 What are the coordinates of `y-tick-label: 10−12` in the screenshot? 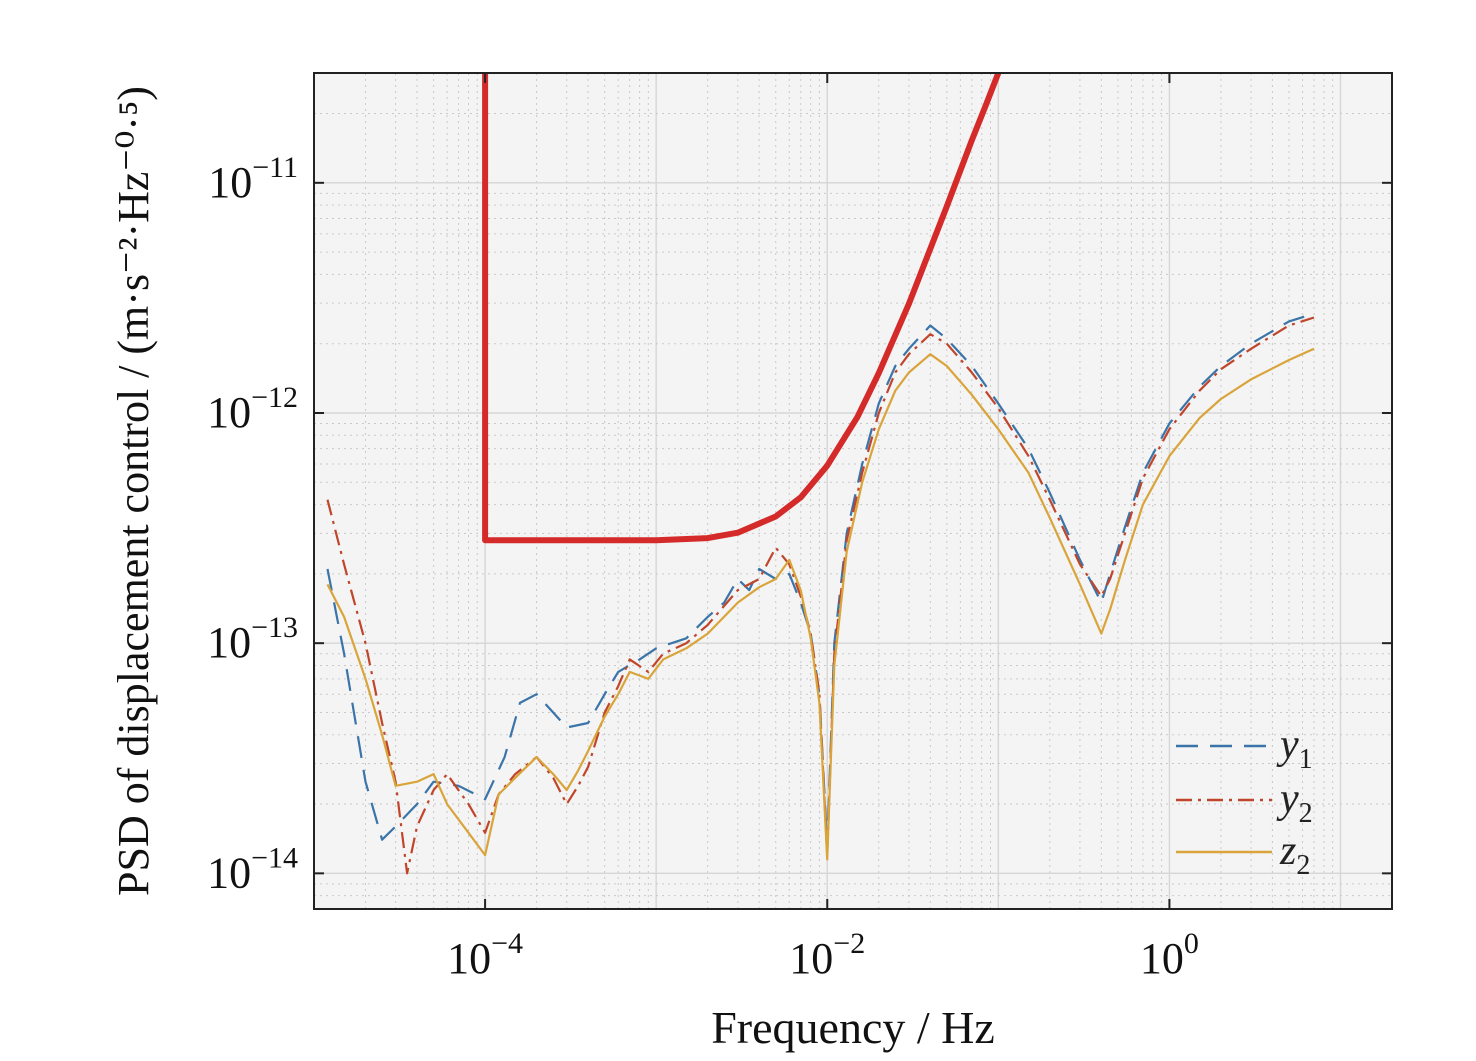 It's located at (252, 409).